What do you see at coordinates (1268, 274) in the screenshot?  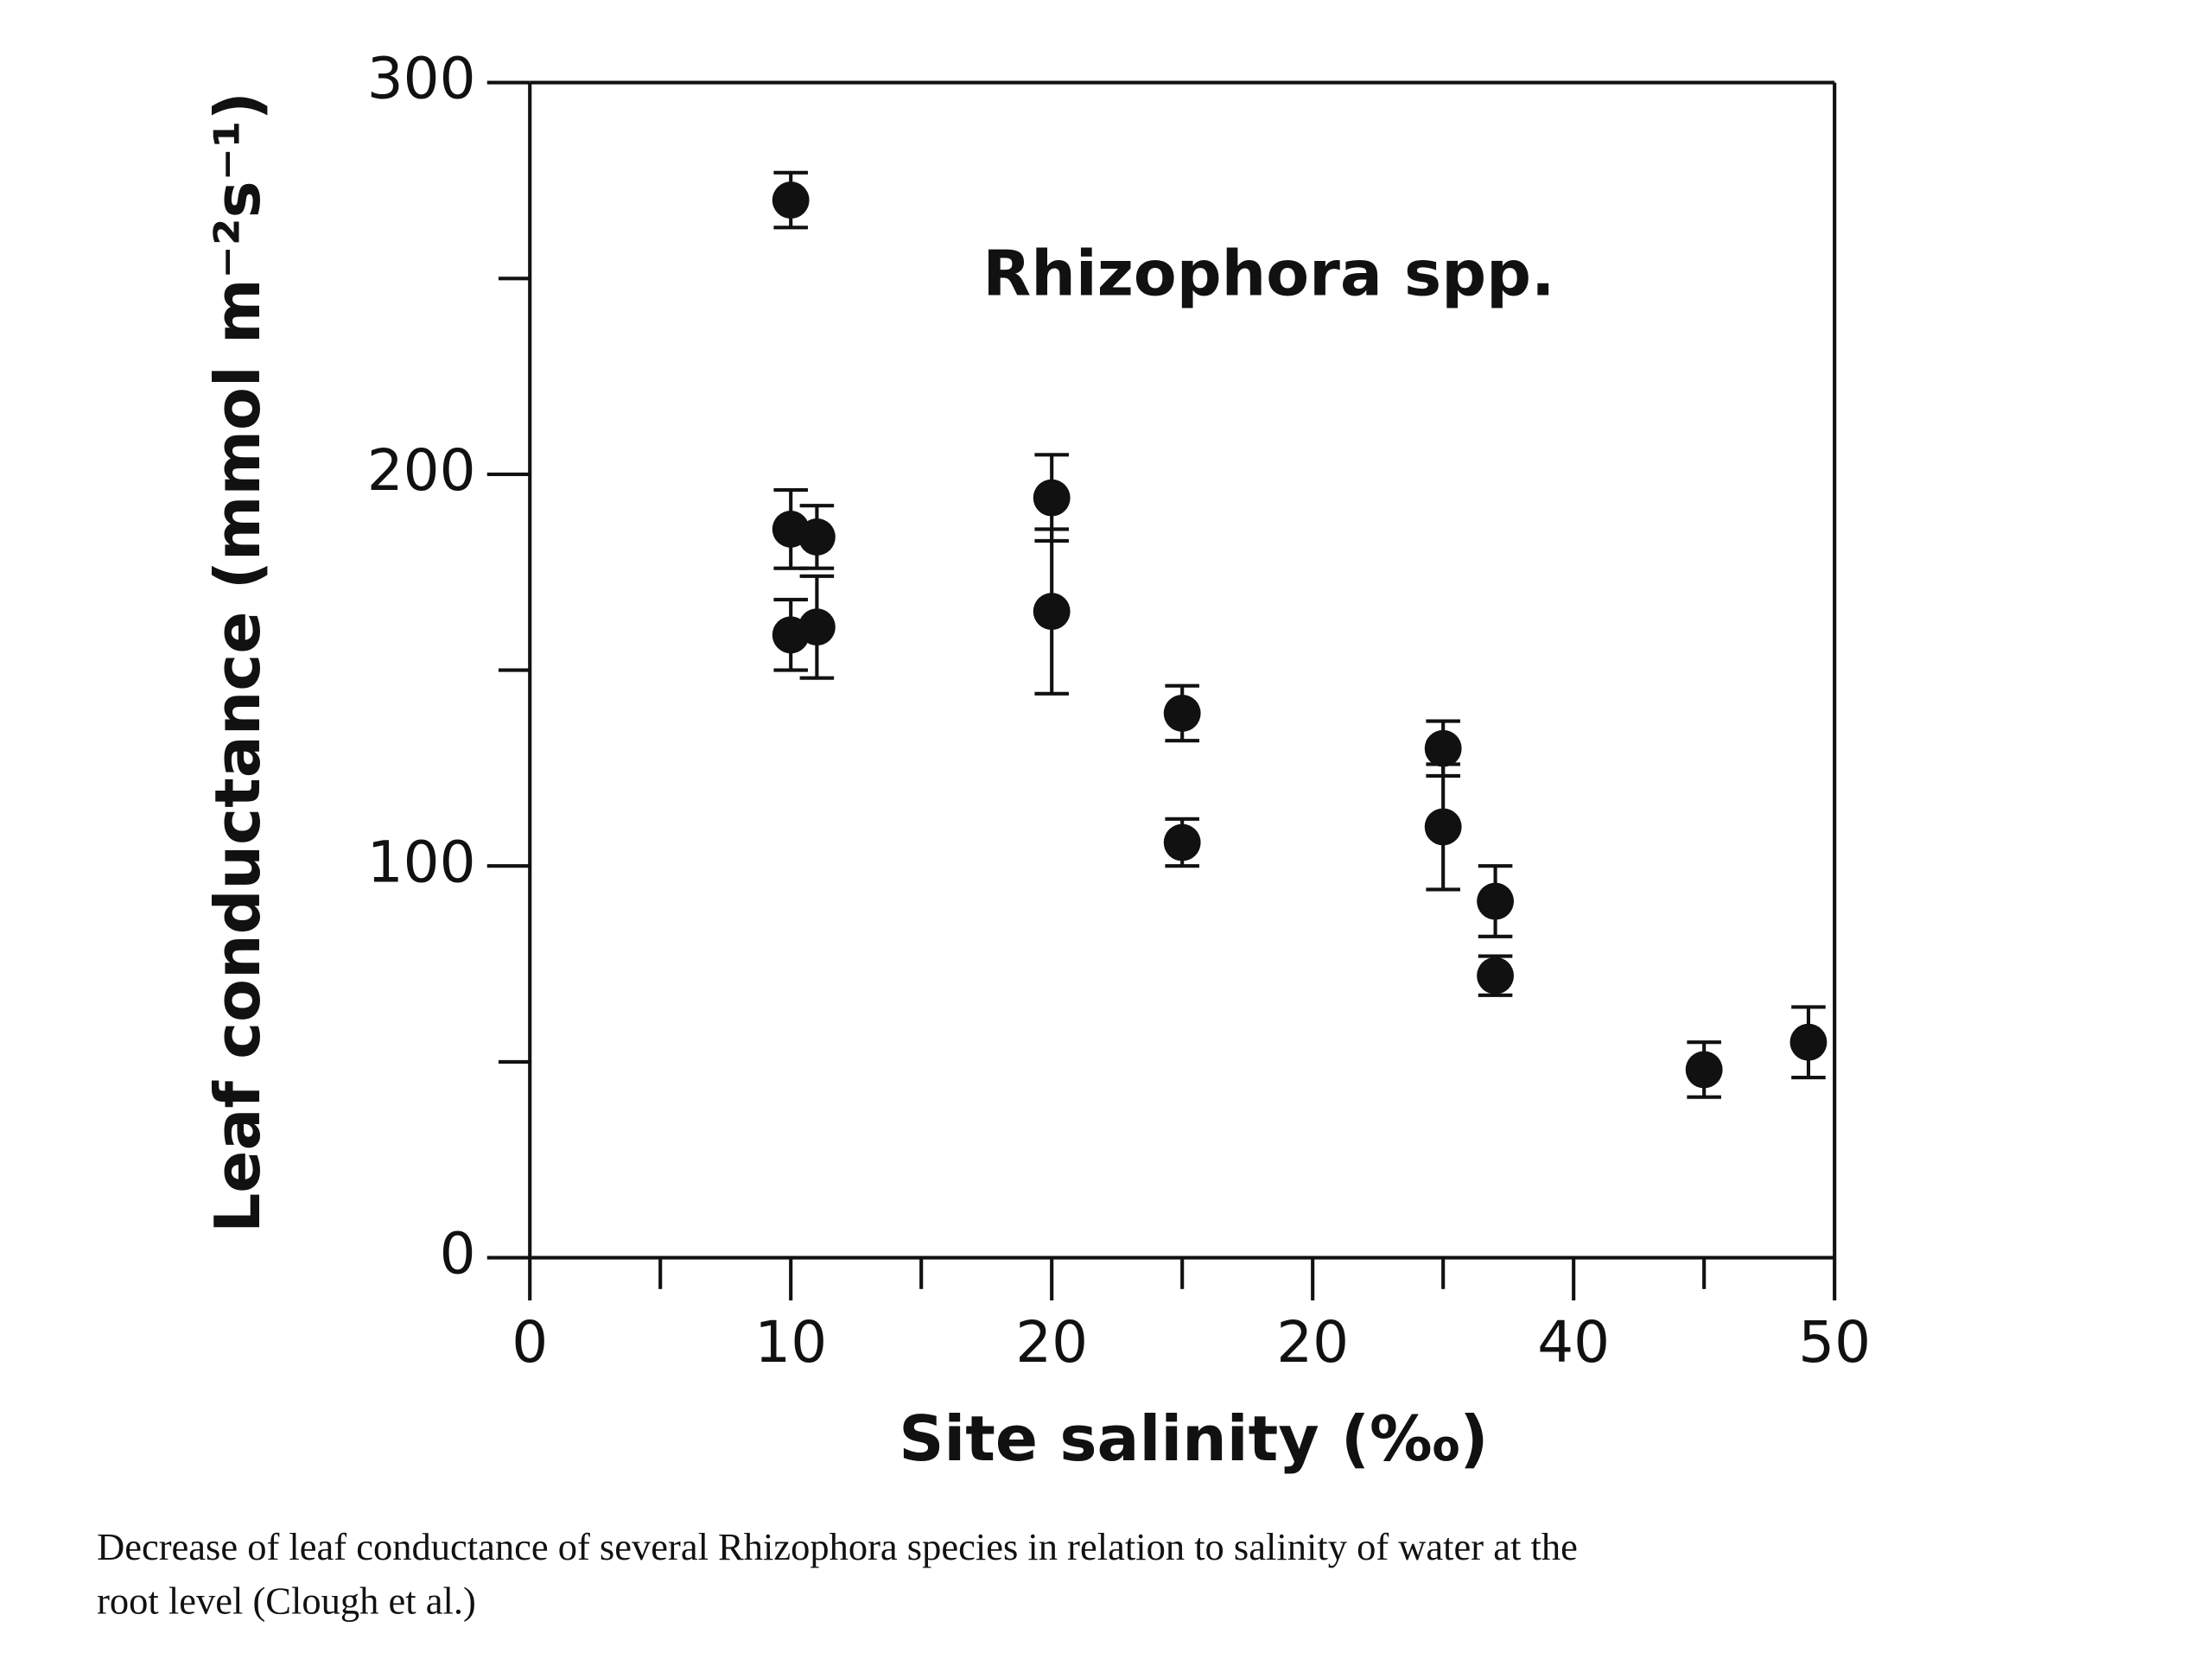 I see `annotation: Rhizophora spp.` at bounding box center [1268, 274].